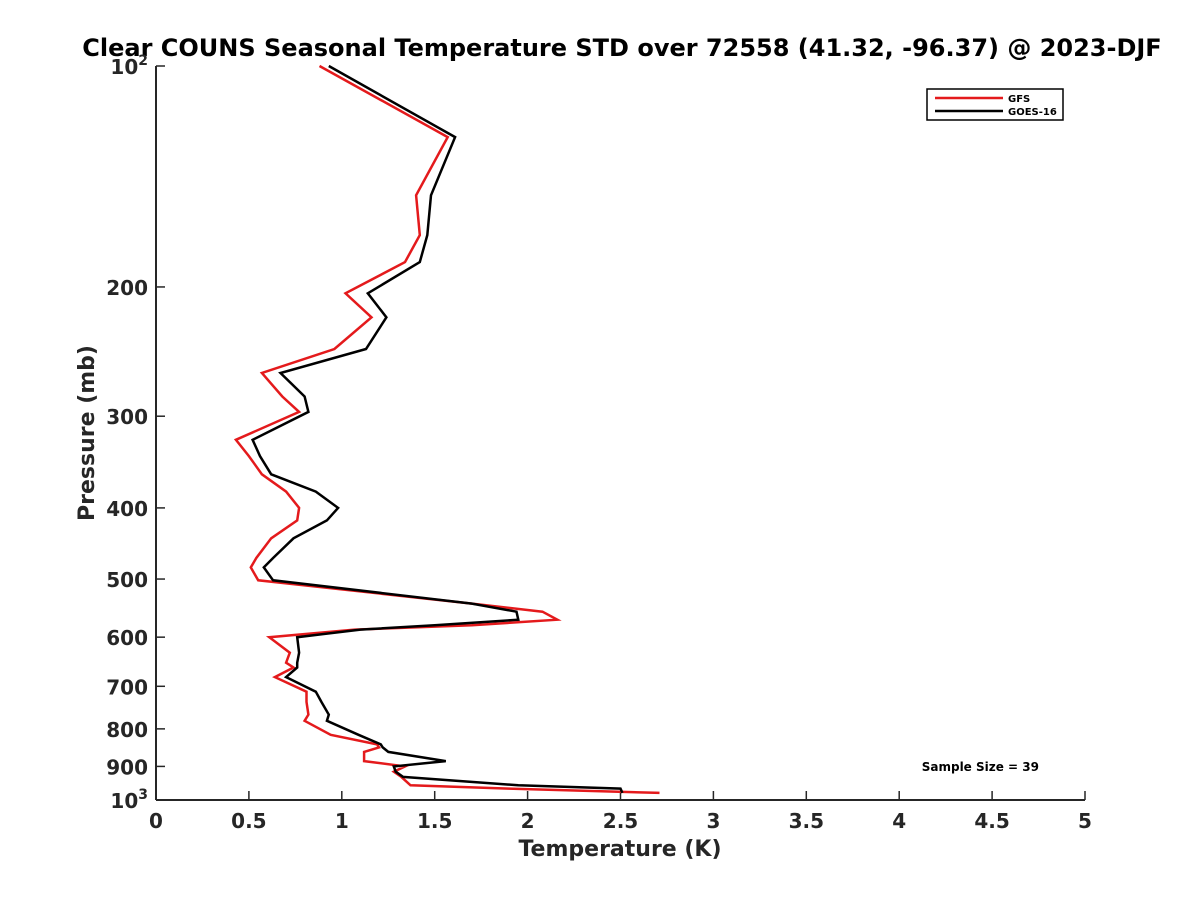 The width and height of the screenshot is (1200, 900). Describe the element at coordinates (127, 288) in the screenshot. I see `y-tick-label: 200` at that location.